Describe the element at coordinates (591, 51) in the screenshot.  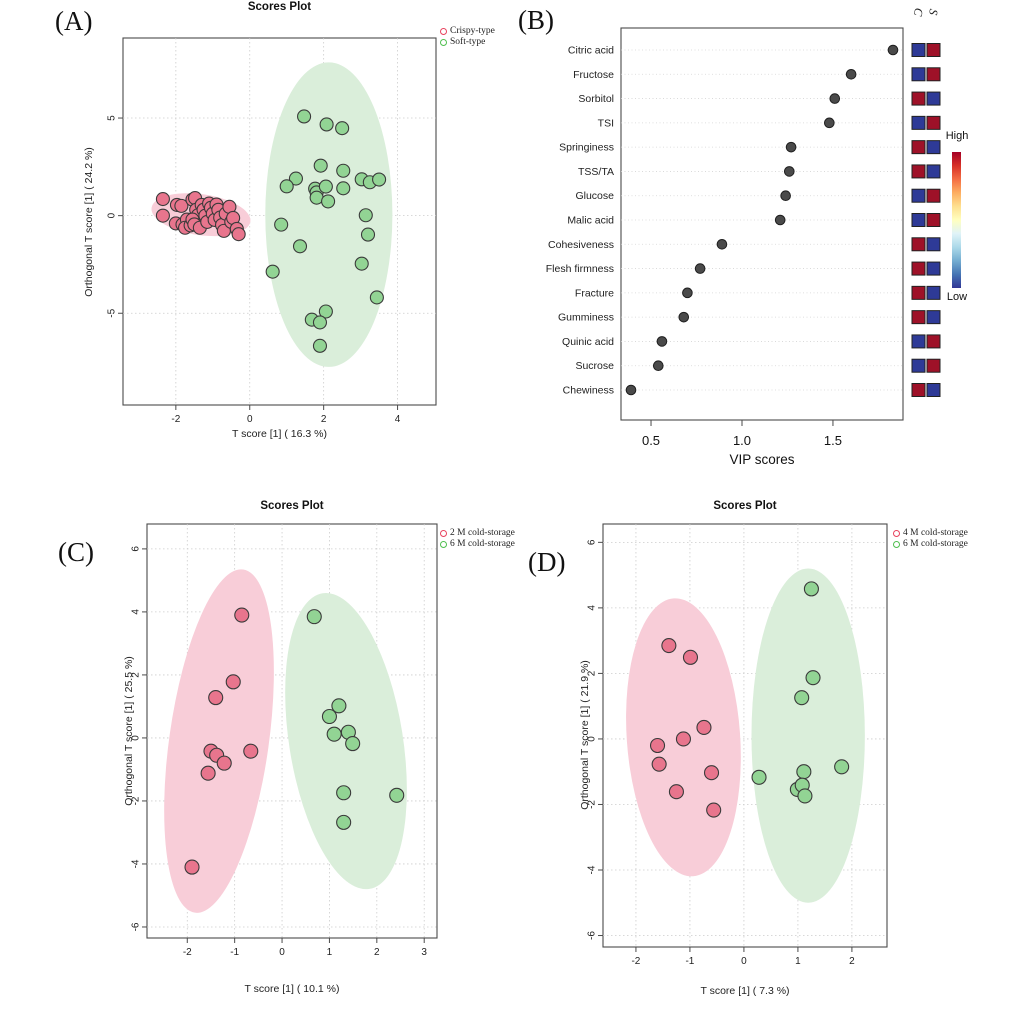
I see `vip-category-label: Citric acid` at that location.